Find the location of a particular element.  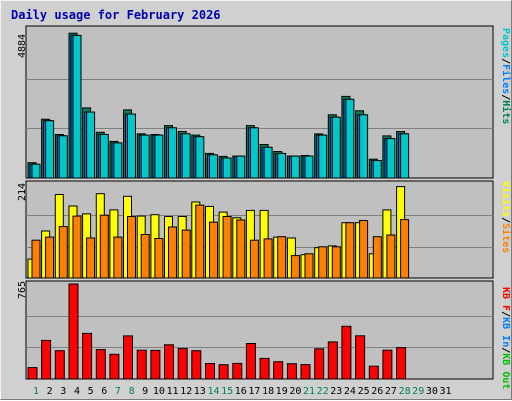

x-tick-label-day-20: 20 is located at coordinates (295, 391).